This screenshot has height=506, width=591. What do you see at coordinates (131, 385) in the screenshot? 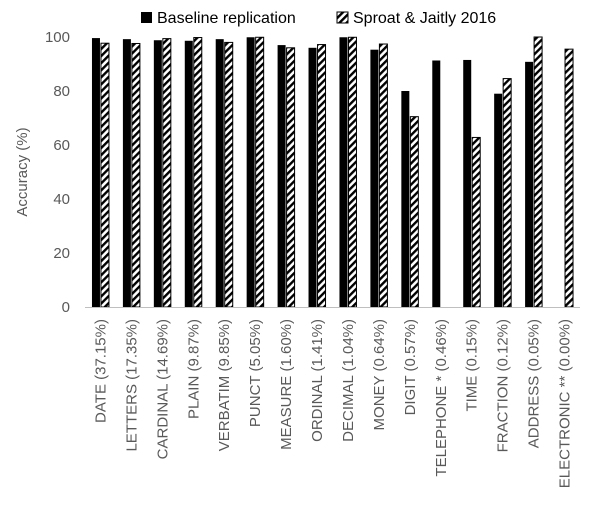
I see `x-tick-label: LETTERS (17.35%)` at bounding box center [131, 385].